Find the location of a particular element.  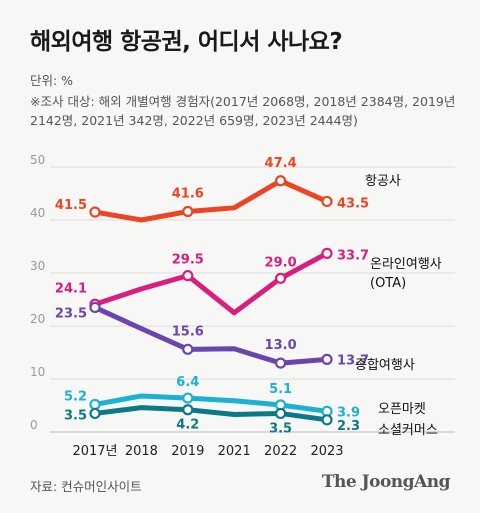

data-label: 4.2 is located at coordinates (187, 425).